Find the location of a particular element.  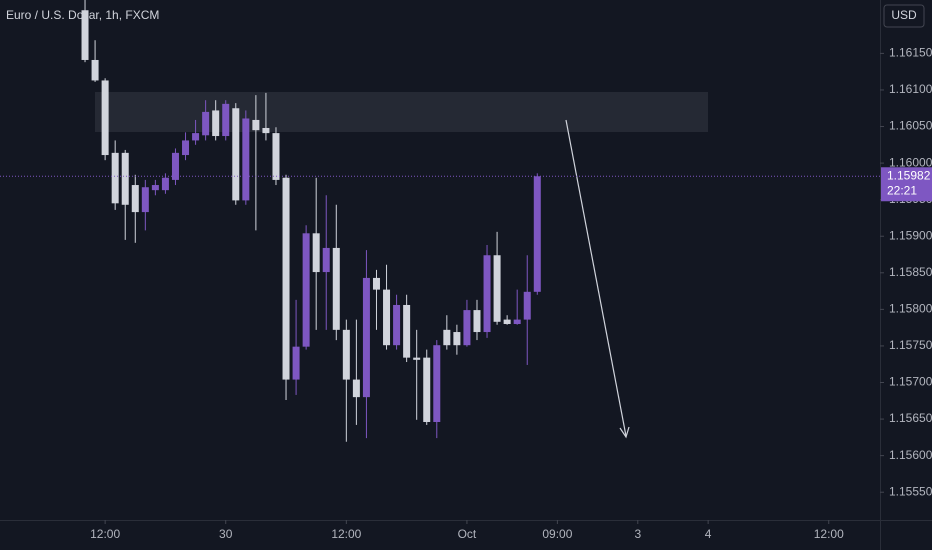

y-tick-label: 1.16150 is located at coordinates (910, 53).